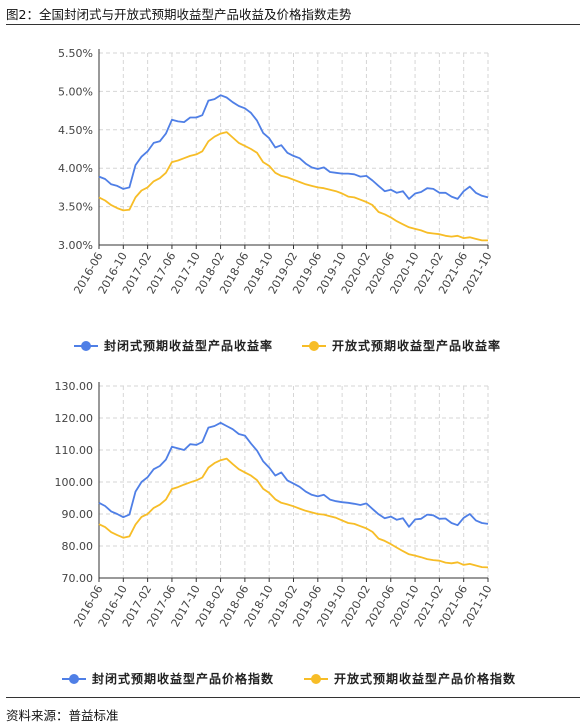 This screenshot has height=726, width=587. I want to click on legend-label: 开放式预期收益型产品收益率, so click(416, 345).